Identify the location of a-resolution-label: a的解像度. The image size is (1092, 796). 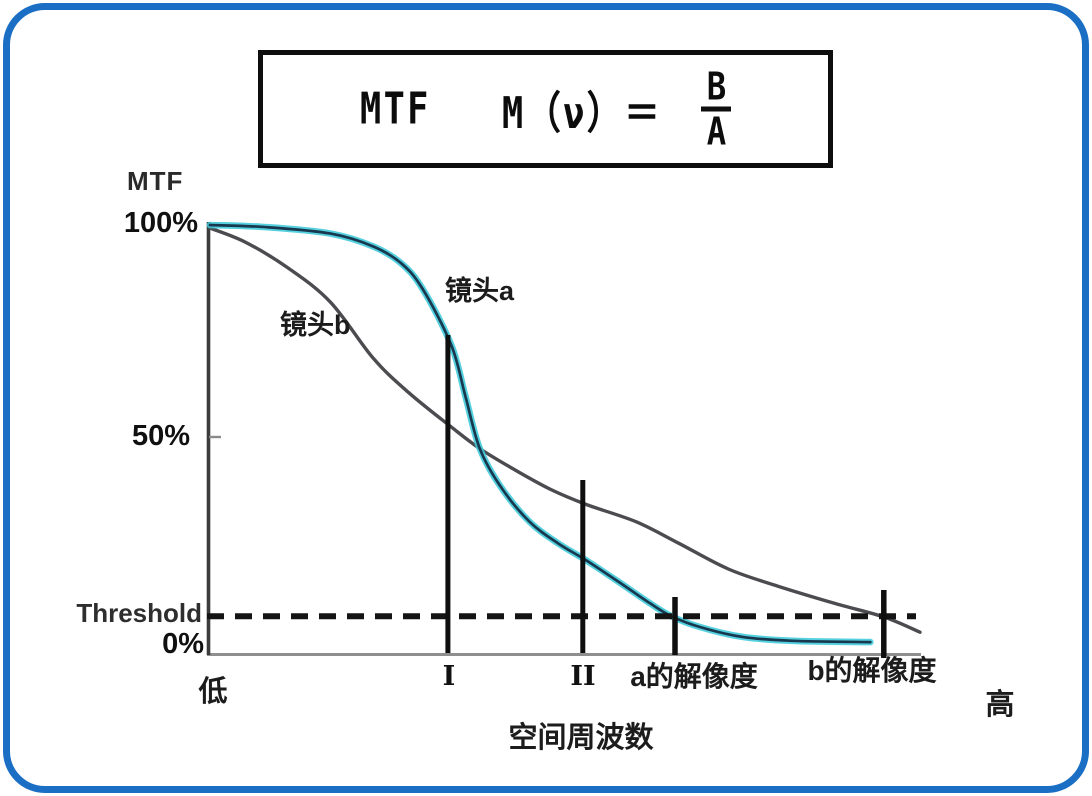
(694, 676).